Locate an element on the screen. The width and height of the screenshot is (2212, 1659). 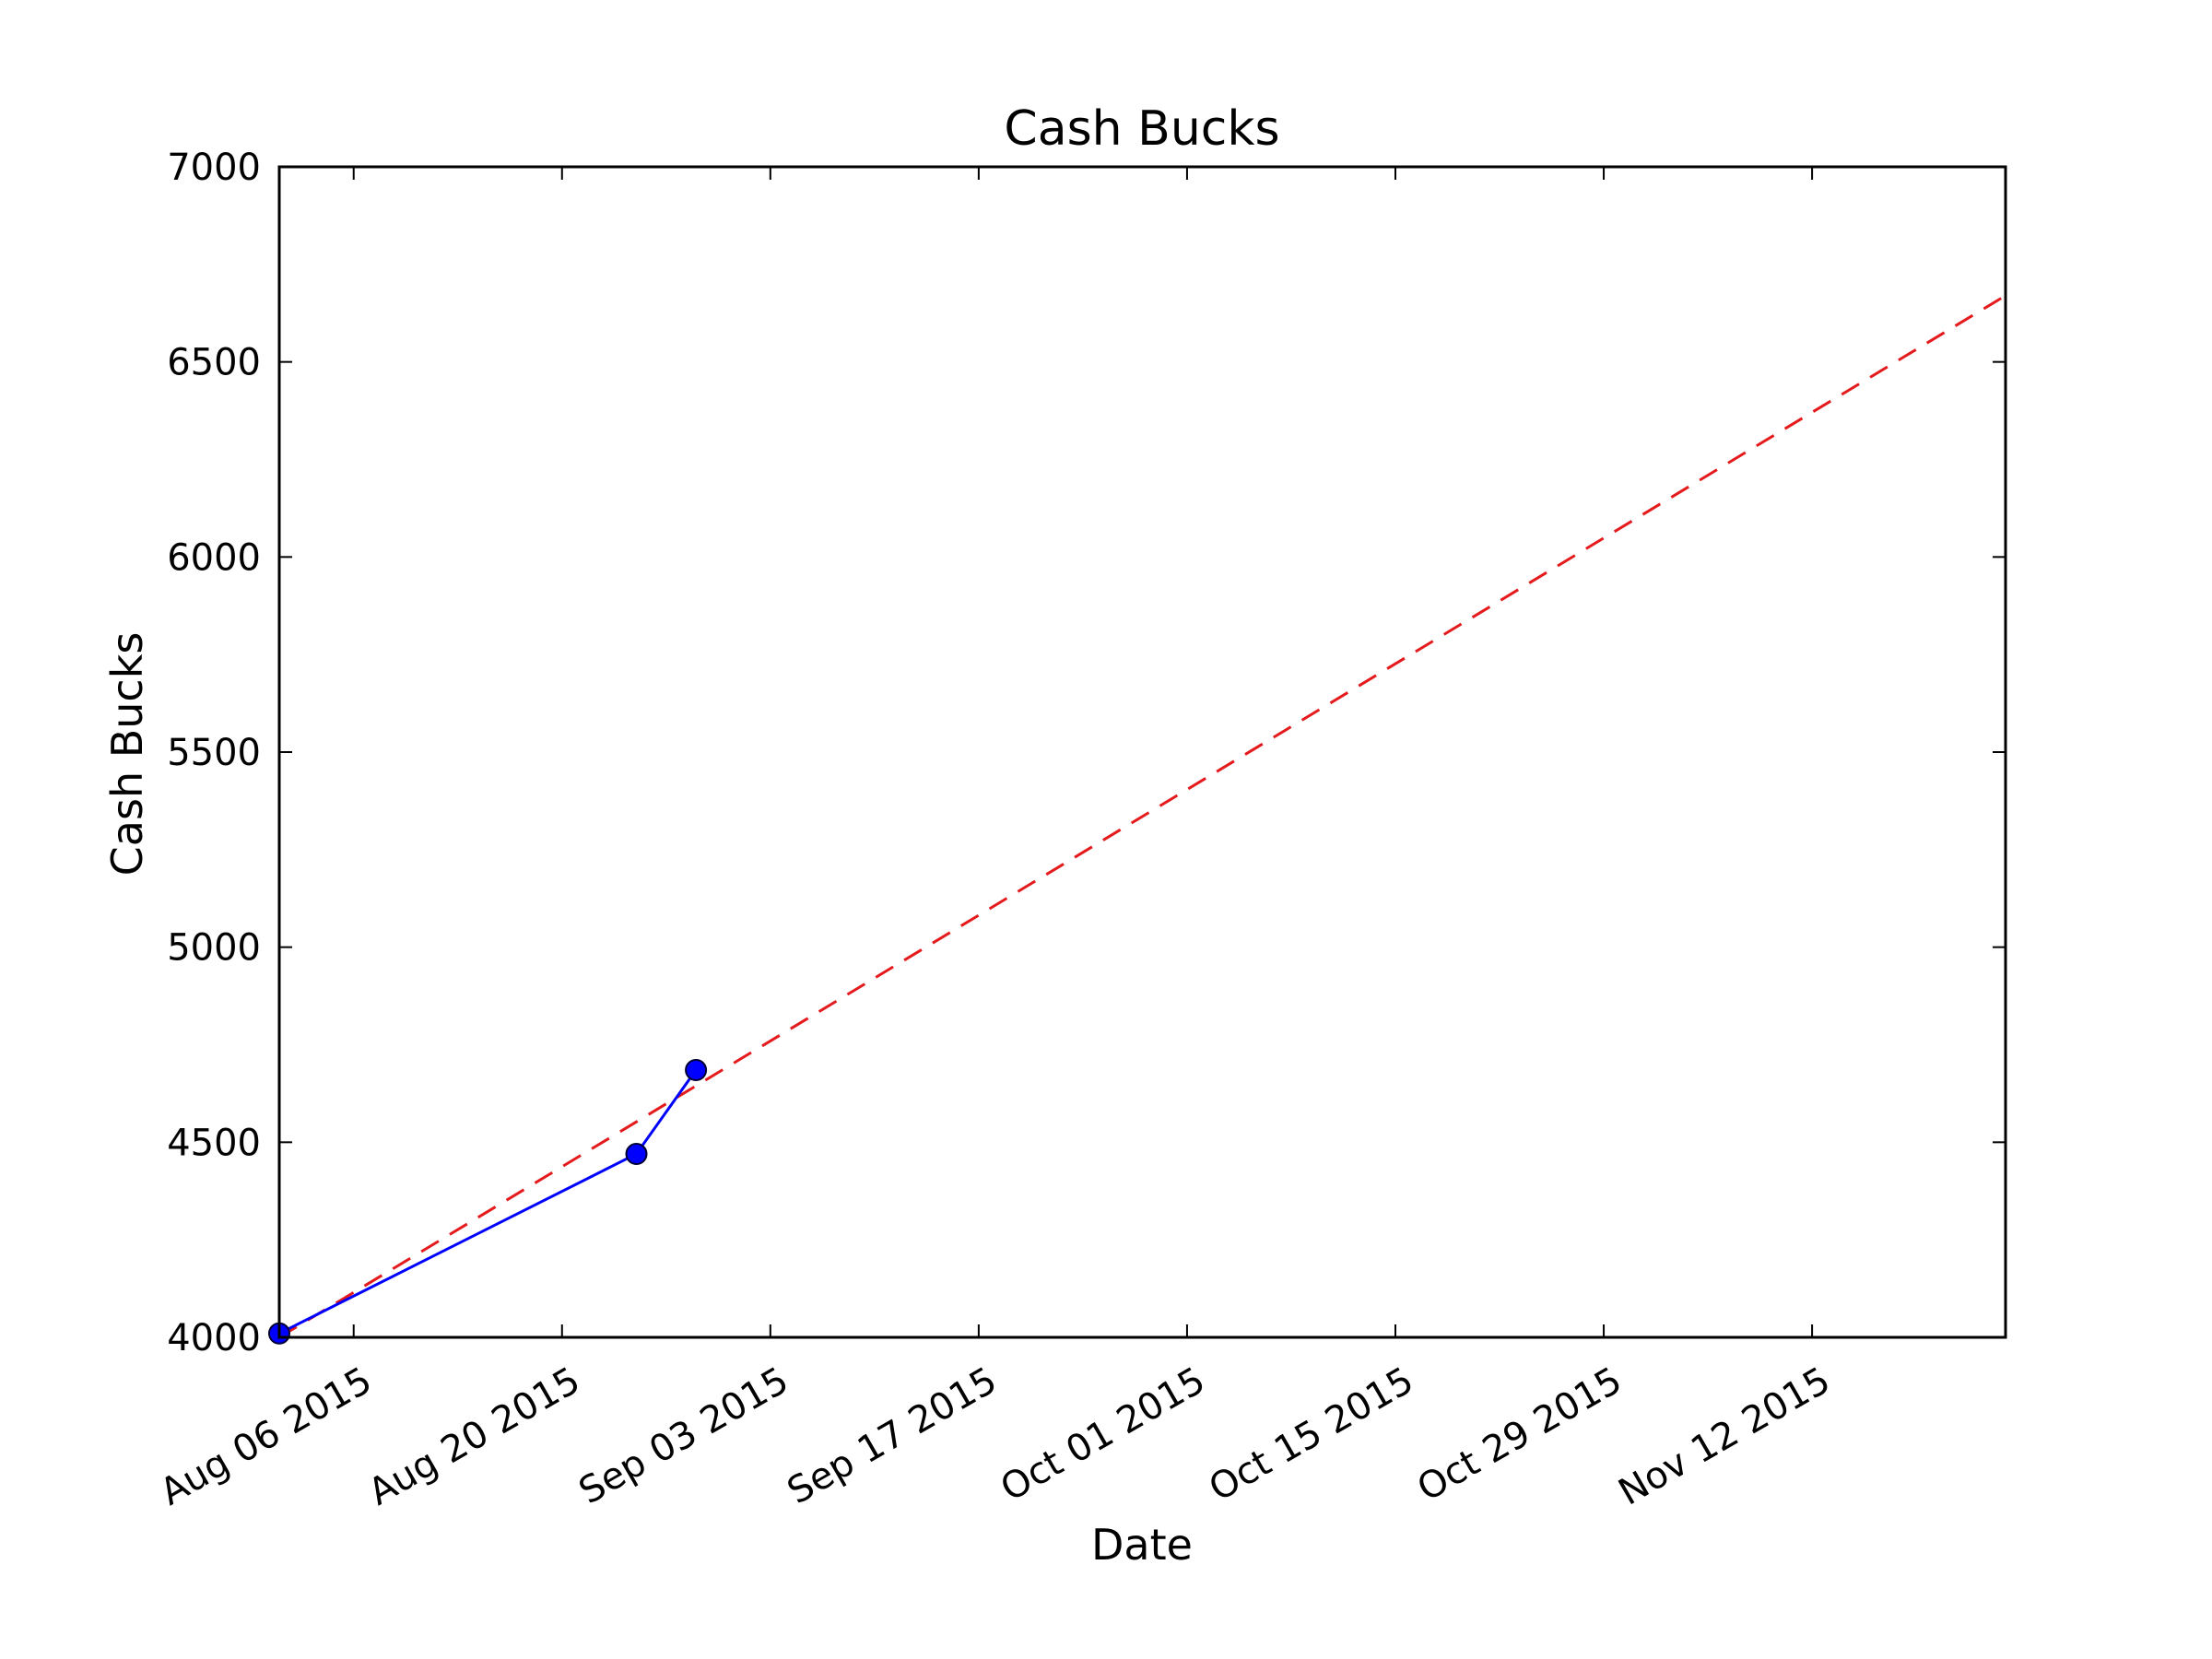
y-tick-label: 4500 is located at coordinates (214, 1143).